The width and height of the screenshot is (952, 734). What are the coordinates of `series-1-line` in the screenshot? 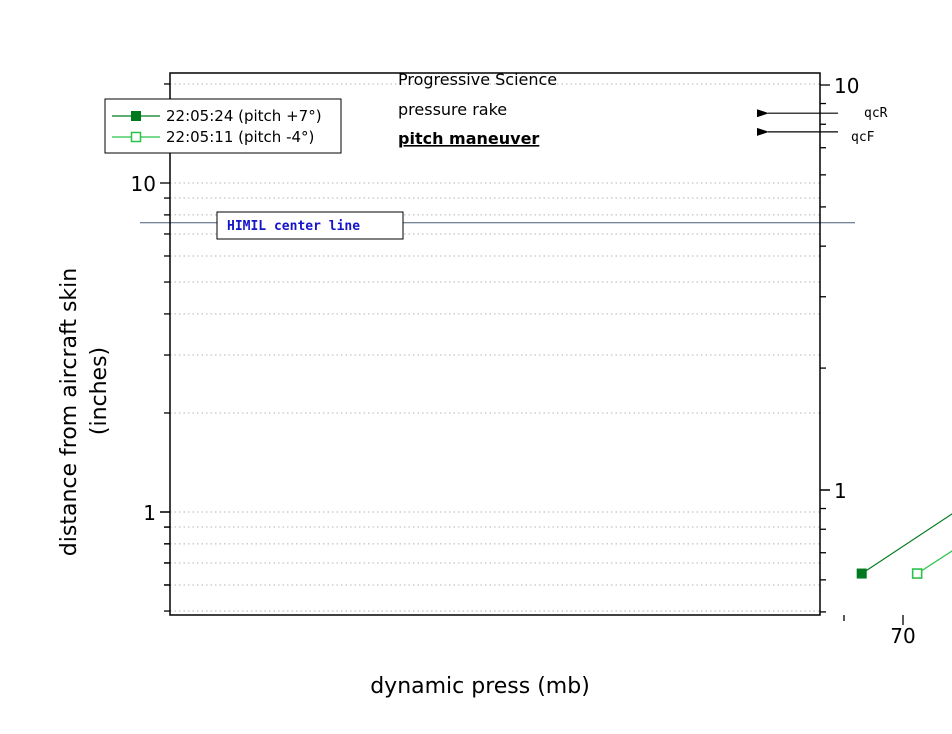 It's located at (906, 544).